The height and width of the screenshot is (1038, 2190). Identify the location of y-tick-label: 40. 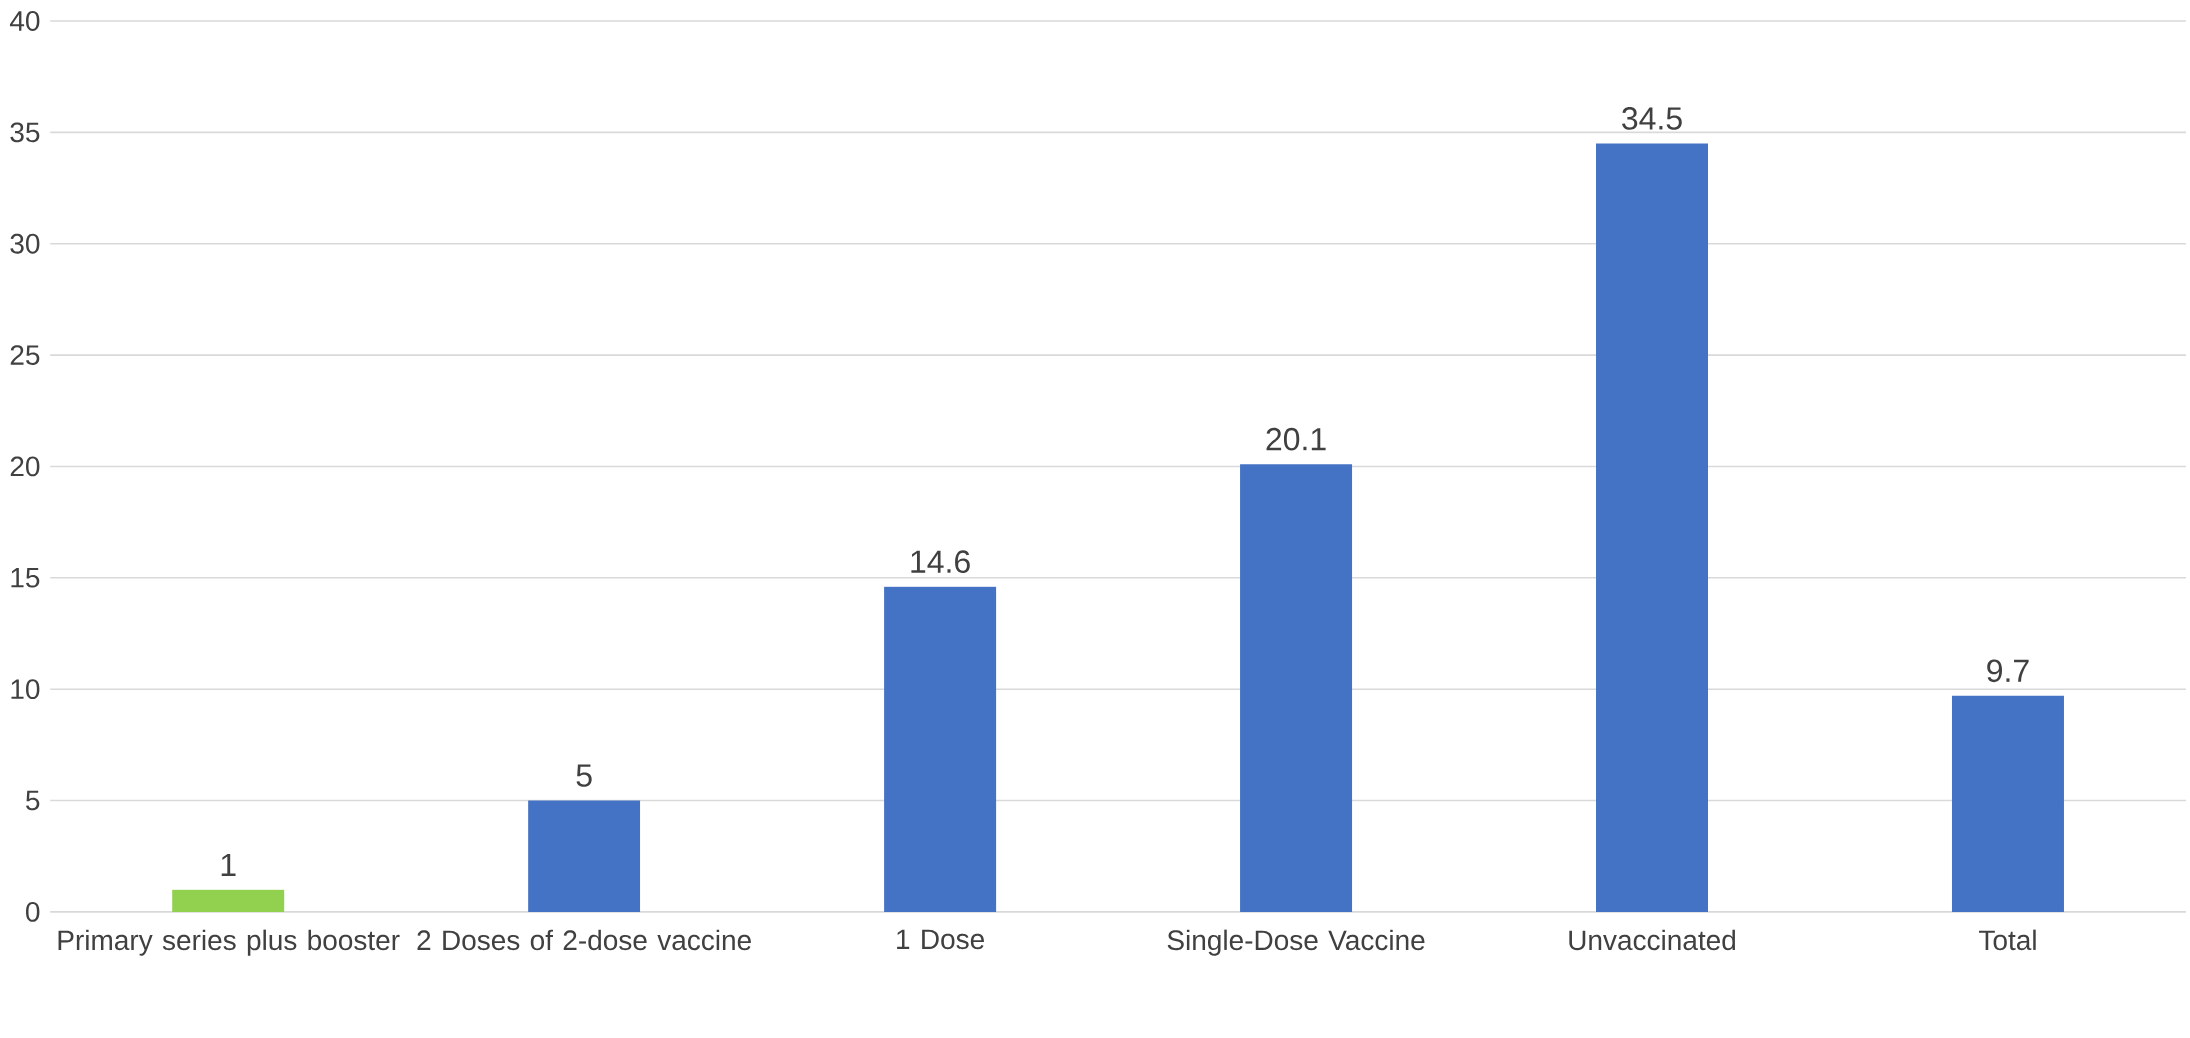
(24, 21).